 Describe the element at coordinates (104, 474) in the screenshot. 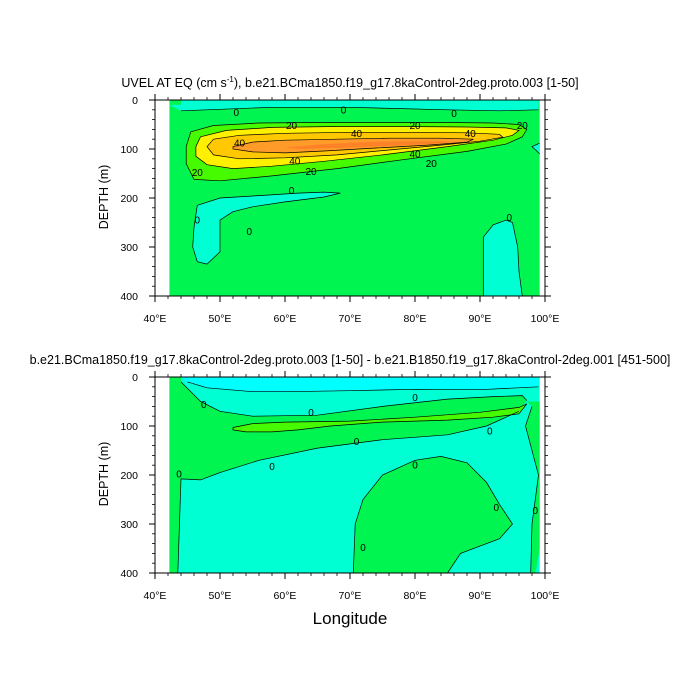

I see `panel-bottom-ylabel: DEPTH (m)` at that location.